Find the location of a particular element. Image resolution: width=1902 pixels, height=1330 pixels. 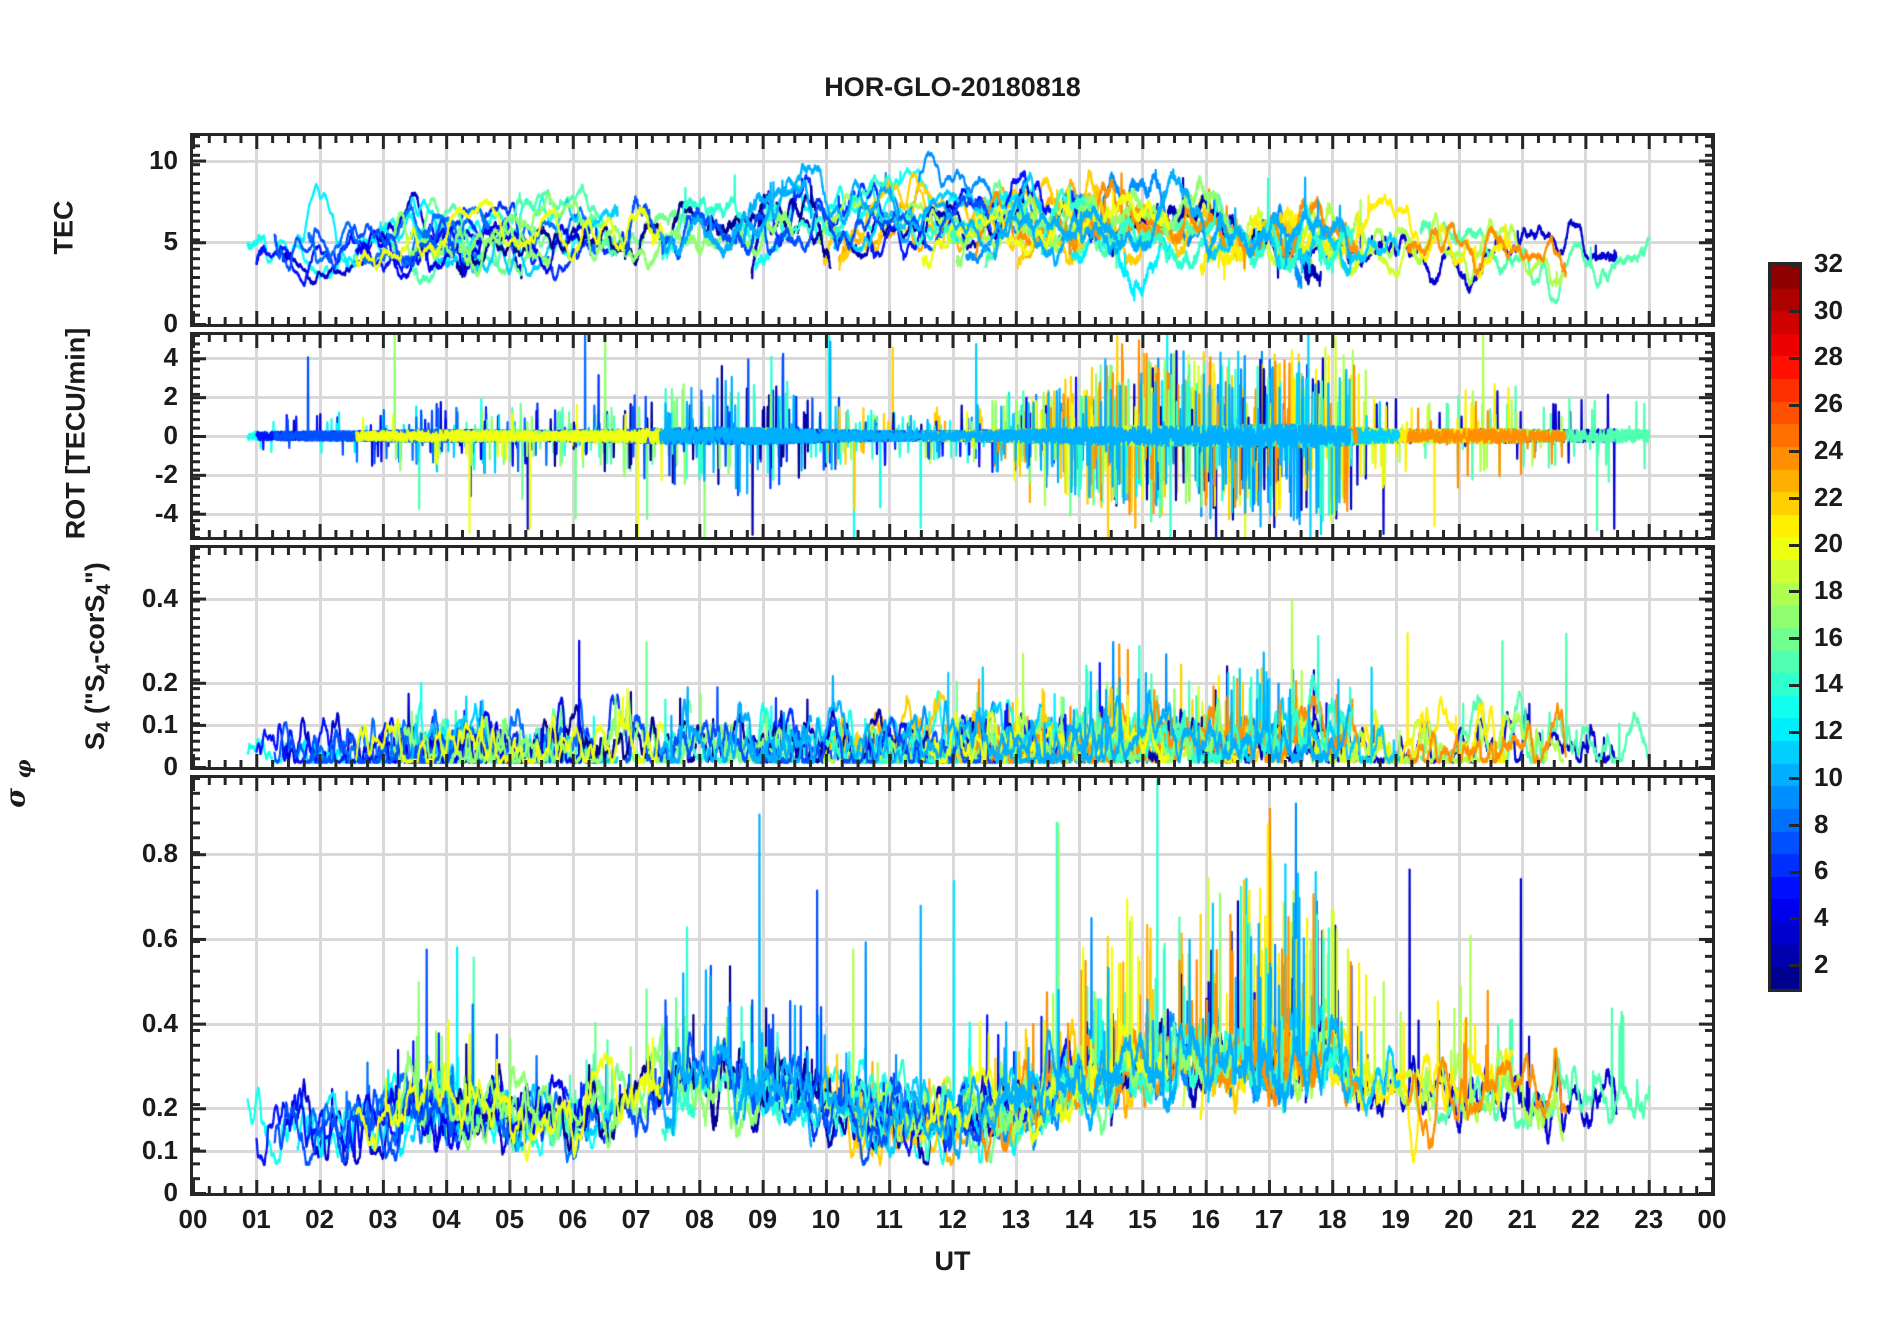

ytick-label-rot-0: -4 is located at coordinates (166, 512).